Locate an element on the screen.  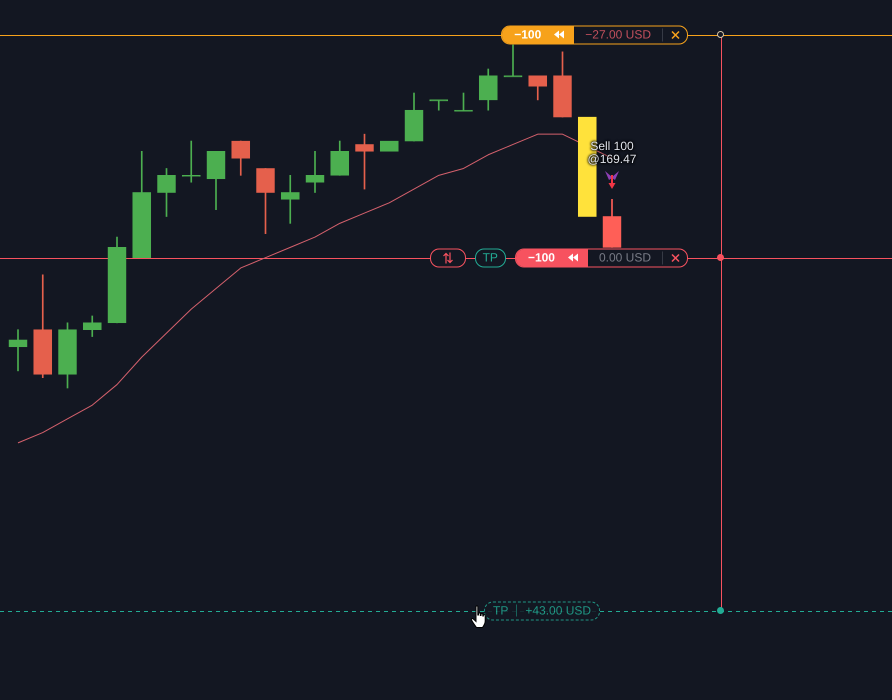
annotation: TP is located at coordinates (501, 611).